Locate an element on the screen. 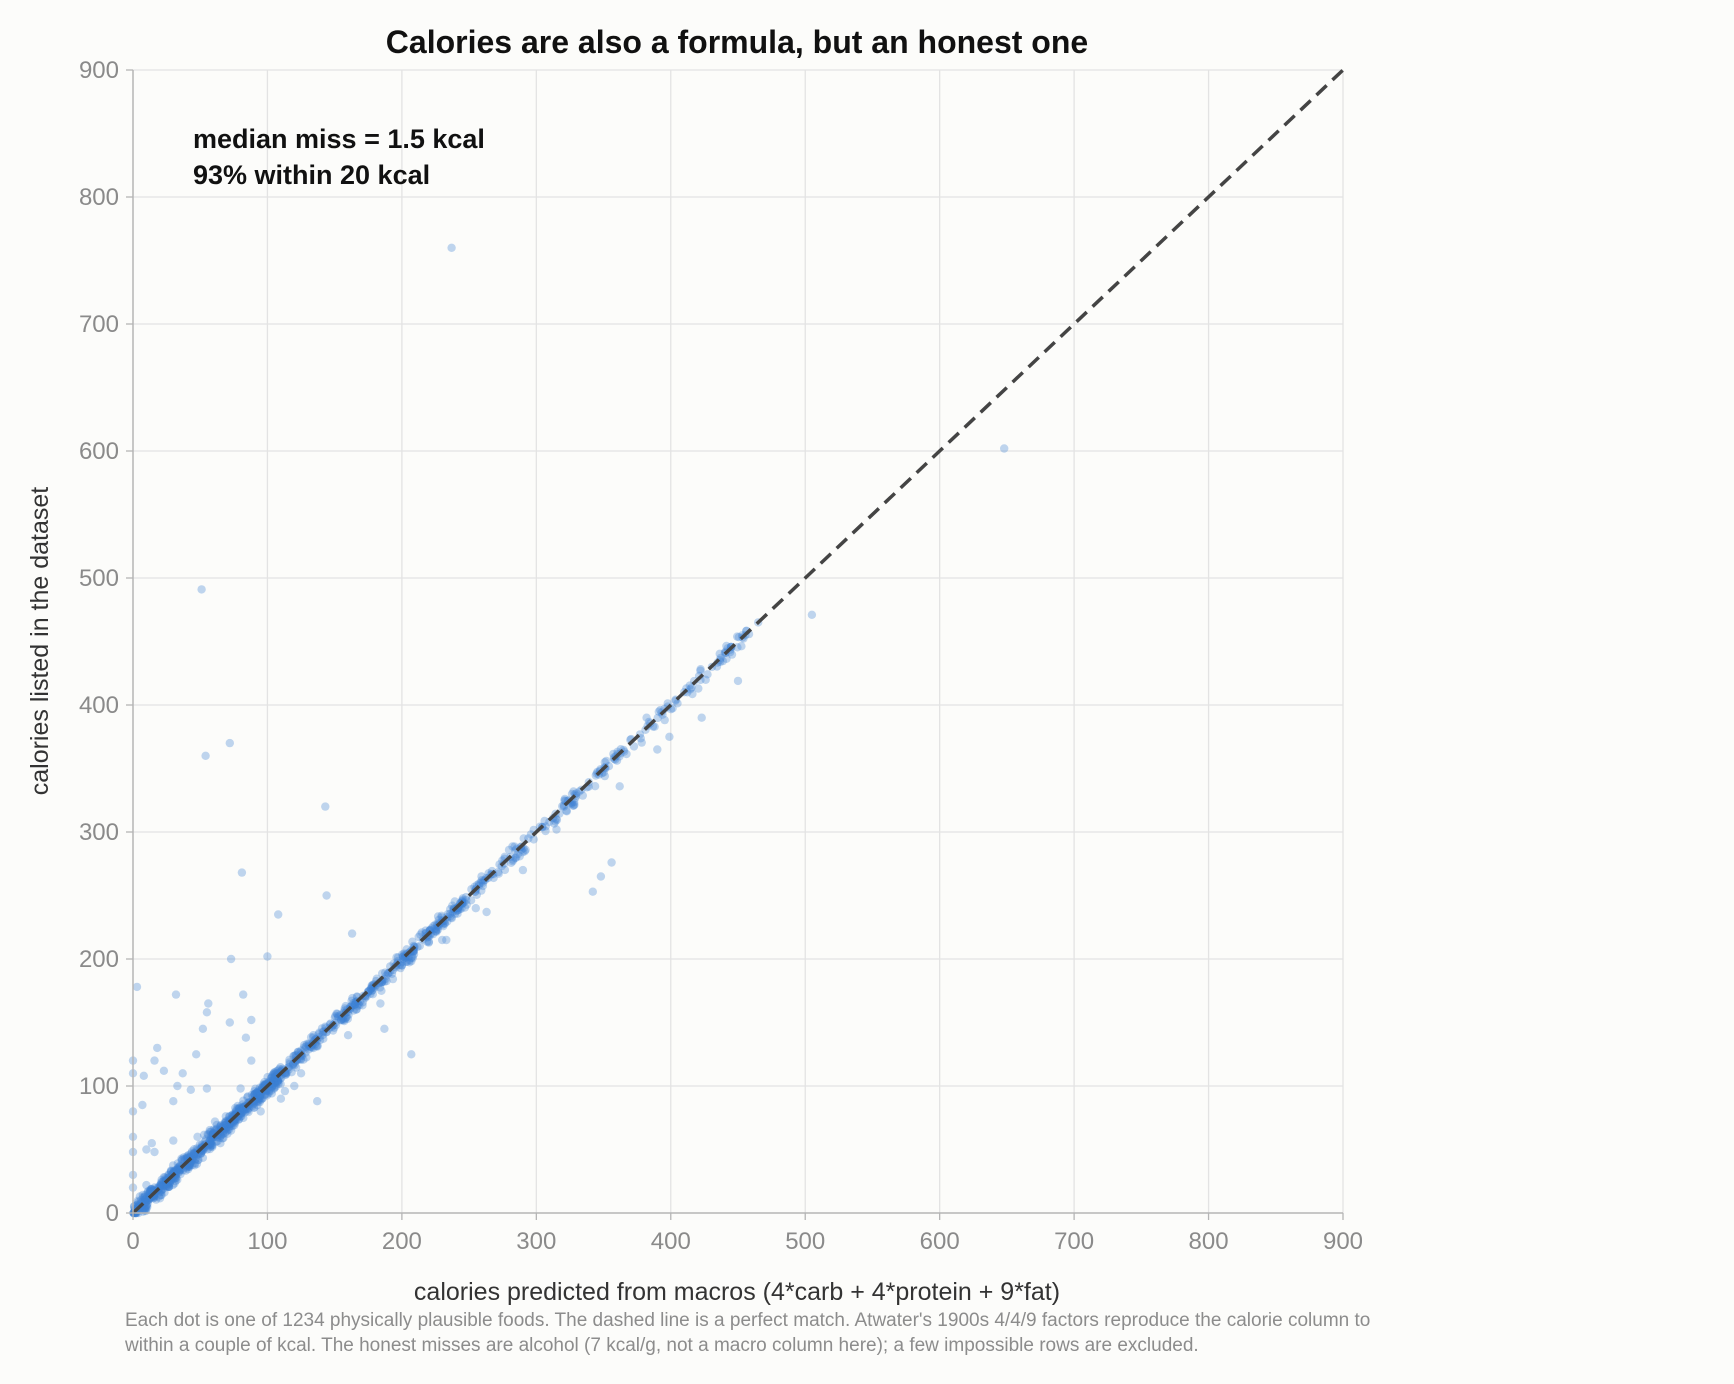 The width and height of the screenshot is (1734, 1384). x-tick-label: 600 is located at coordinates (940, 1241).